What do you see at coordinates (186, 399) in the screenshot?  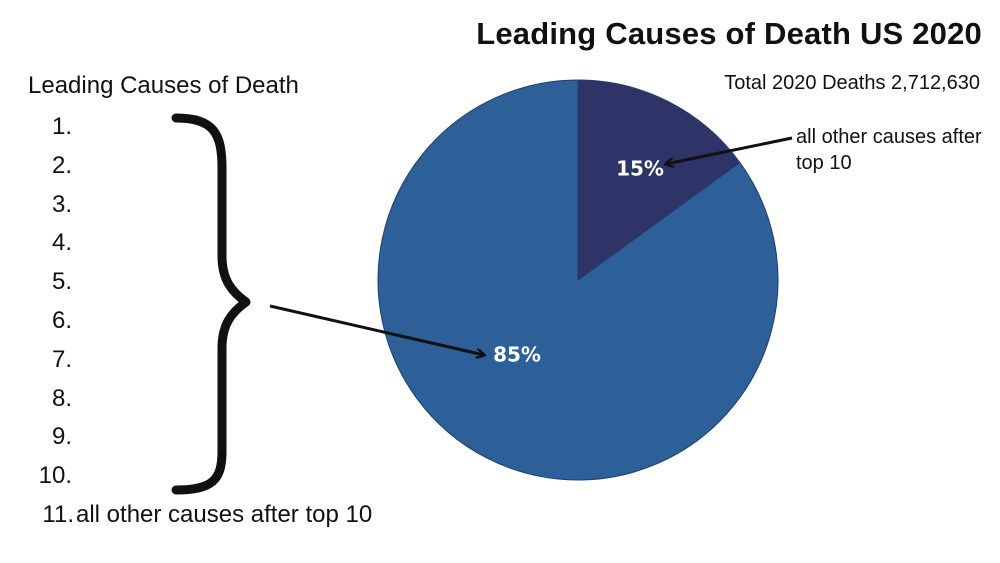 I see `list-item: 8.` at bounding box center [186, 399].